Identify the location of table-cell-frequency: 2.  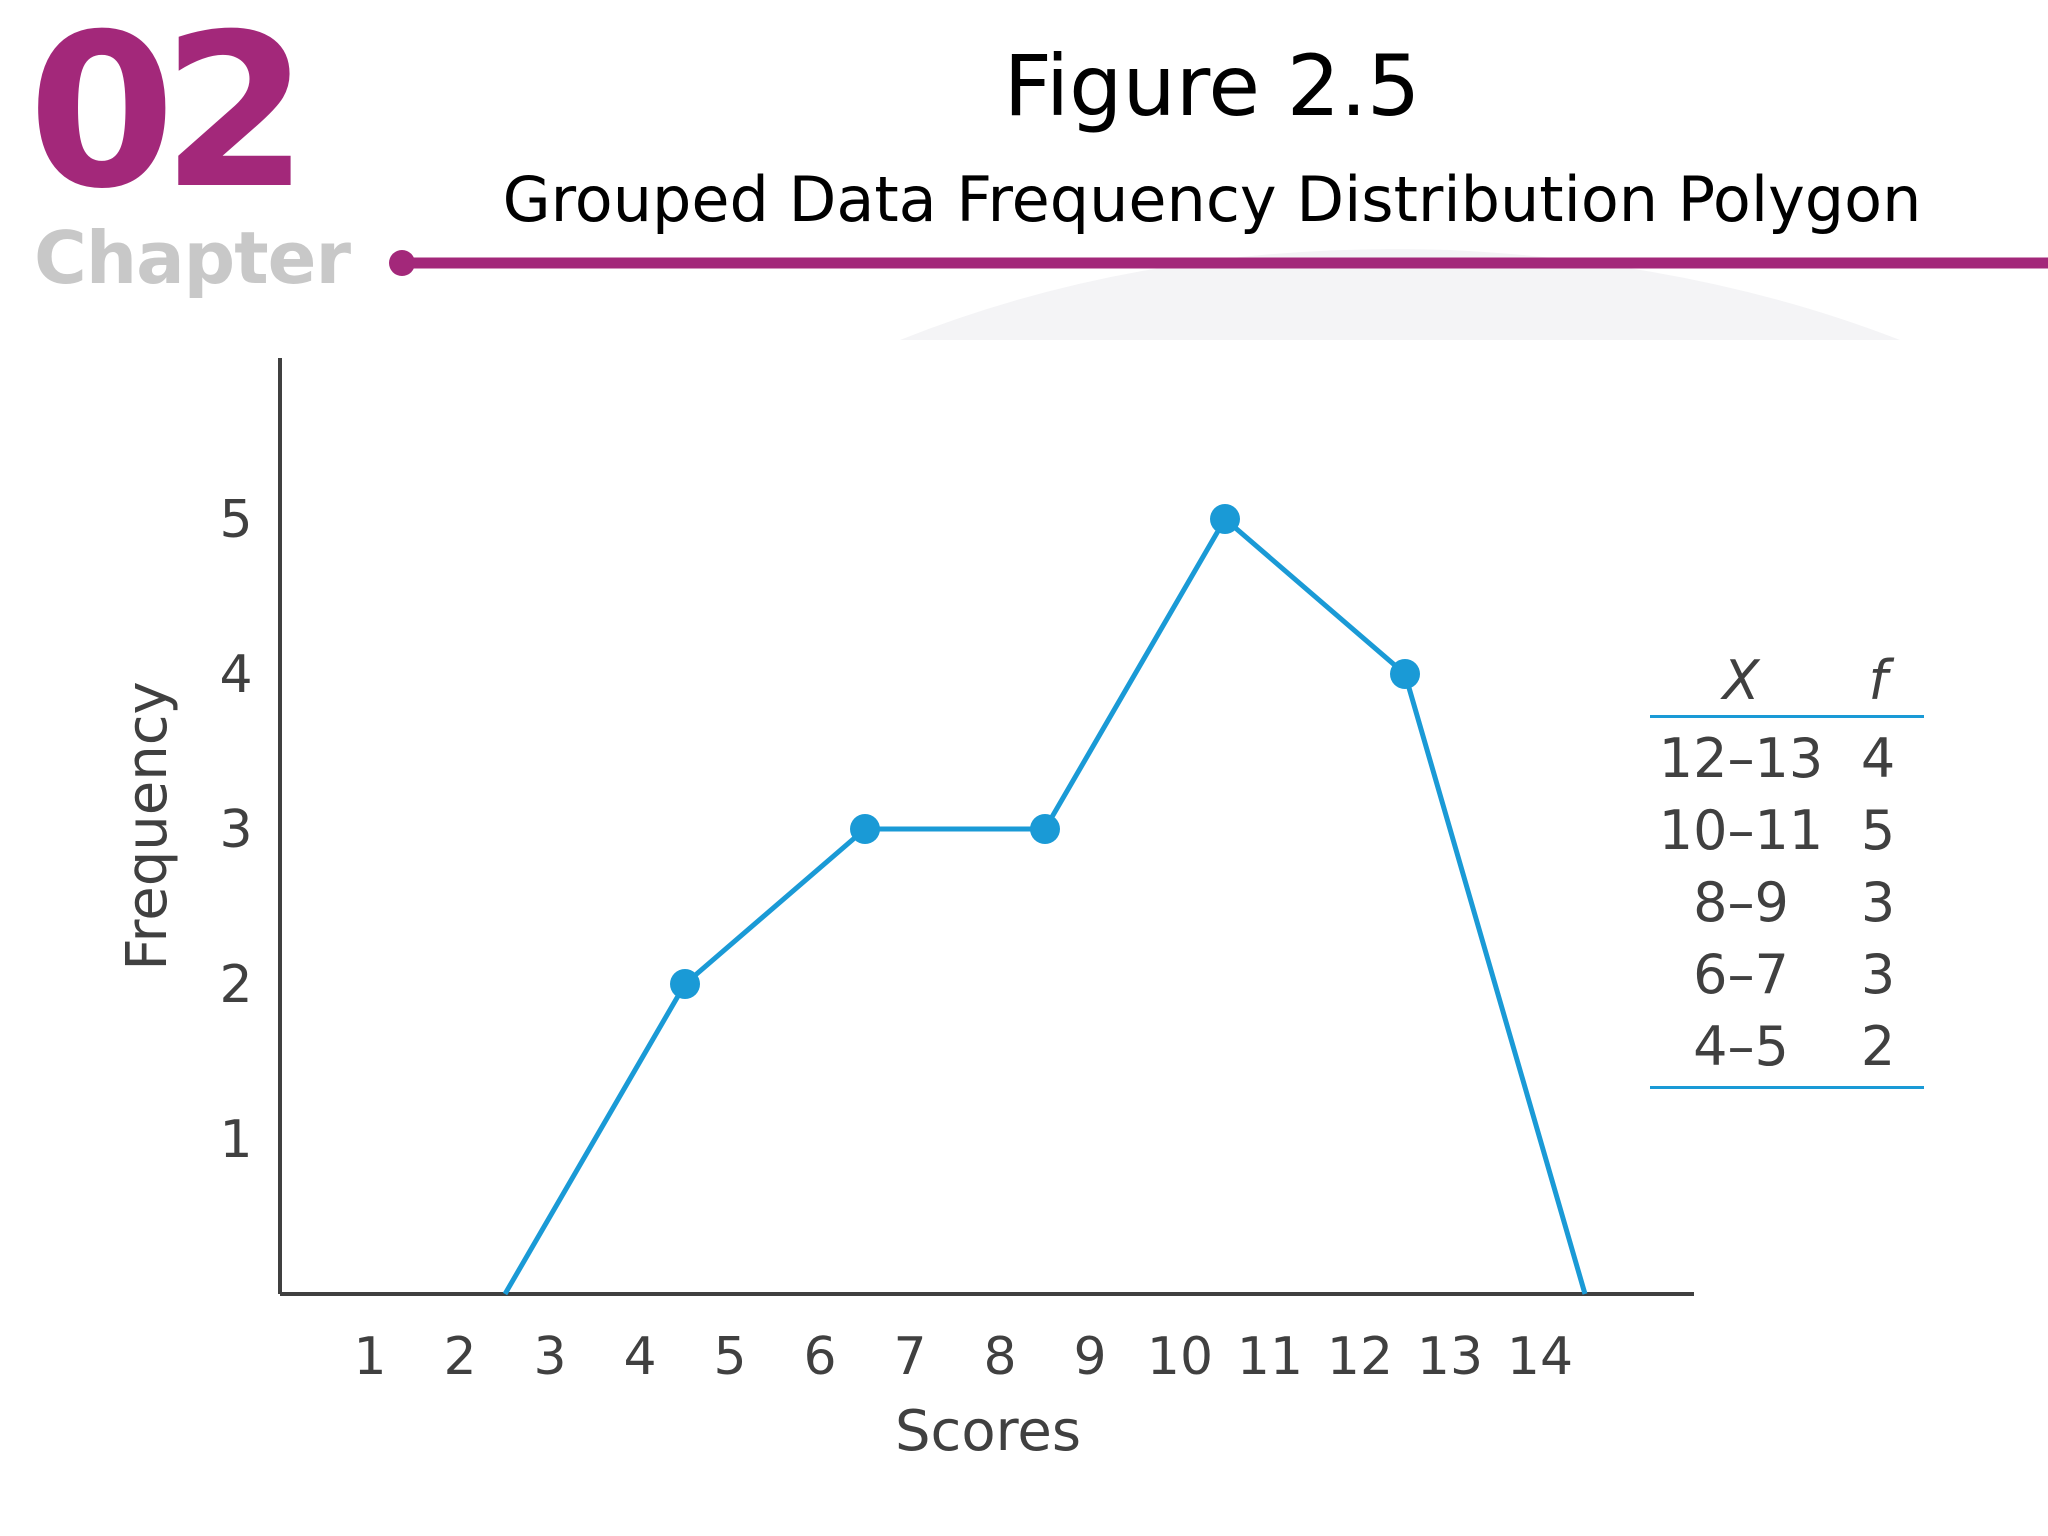
(1878, 1046).